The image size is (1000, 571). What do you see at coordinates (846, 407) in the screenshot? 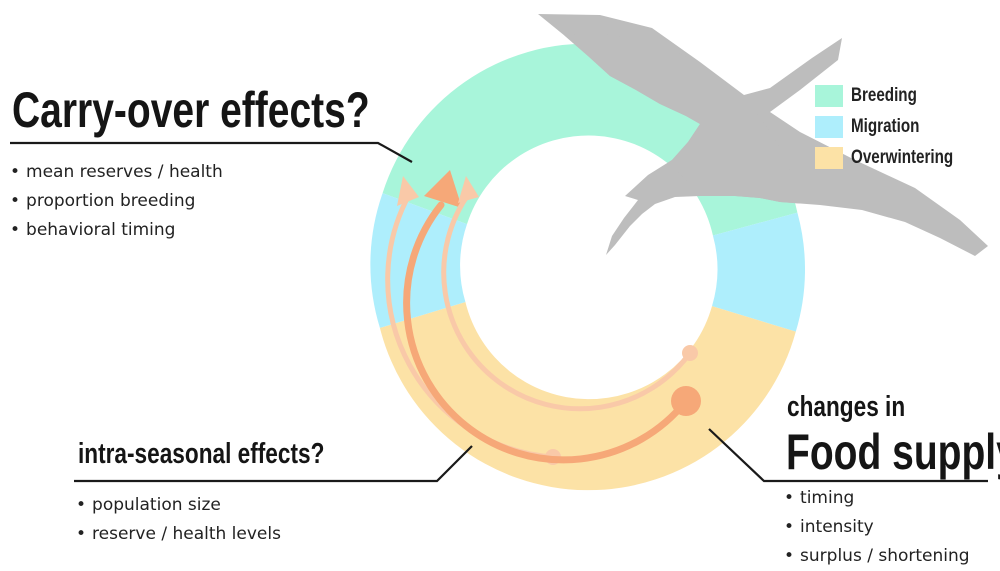
I see `food-supply-heading-small: changes in` at bounding box center [846, 407].